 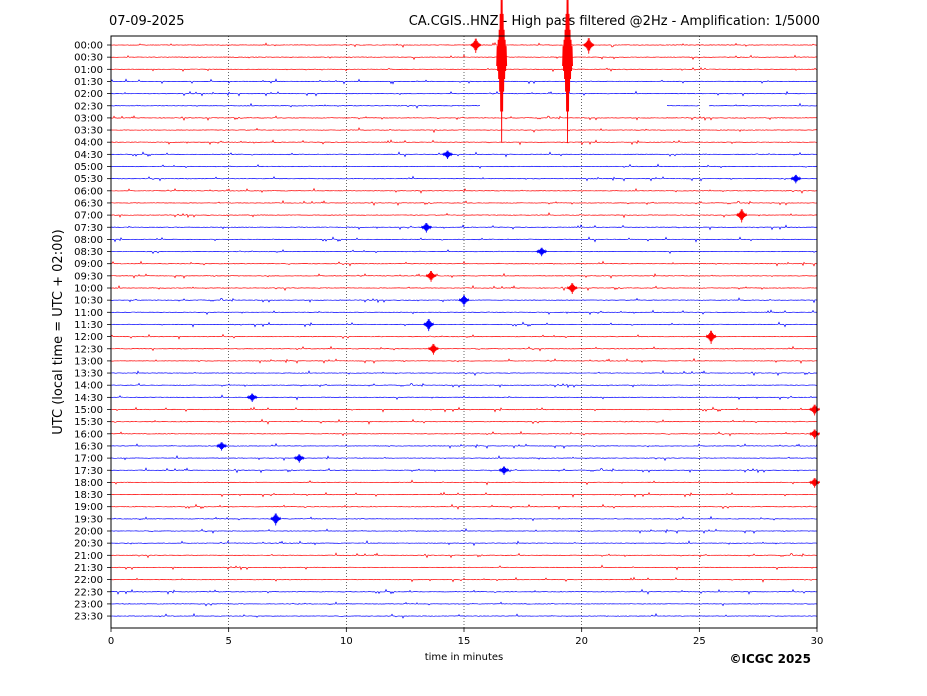 What do you see at coordinates (88, 459) in the screenshot?
I see `row-label-1700: 17:00` at bounding box center [88, 459].